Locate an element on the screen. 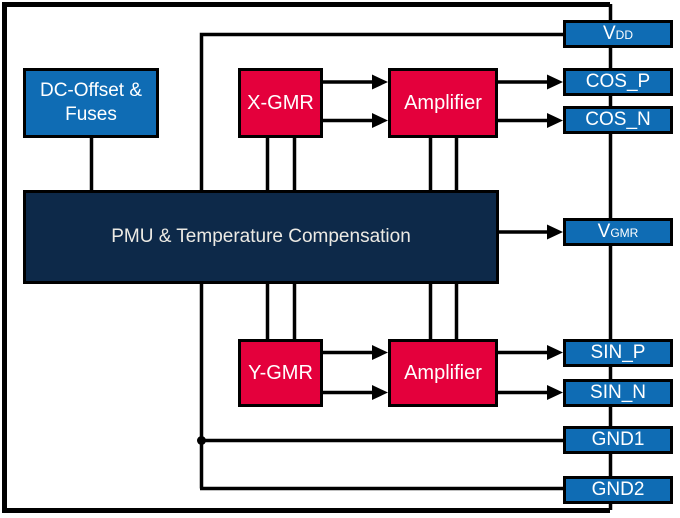 This screenshot has height=518, width=680. y-gmr-block: Y-GMR is located at coordinates (280, 373).